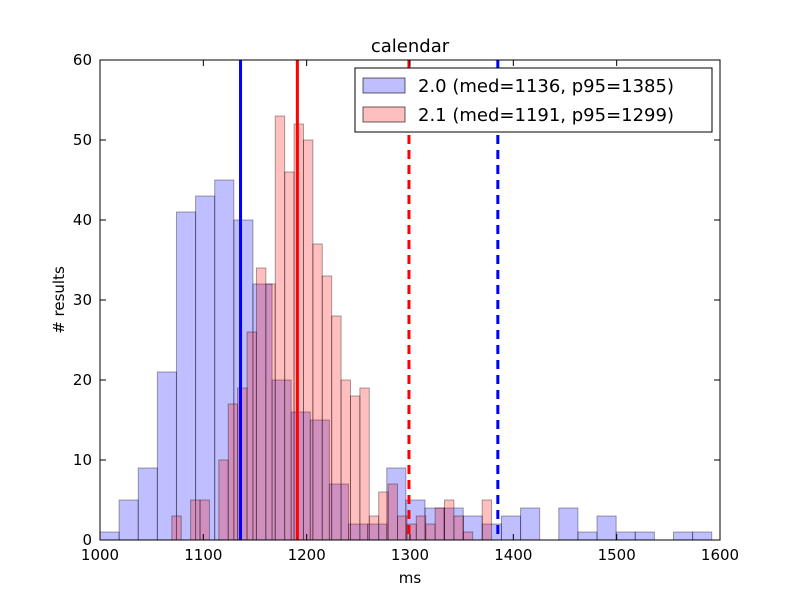  I want to click on y-tick-label: 30, so click(82, 300).